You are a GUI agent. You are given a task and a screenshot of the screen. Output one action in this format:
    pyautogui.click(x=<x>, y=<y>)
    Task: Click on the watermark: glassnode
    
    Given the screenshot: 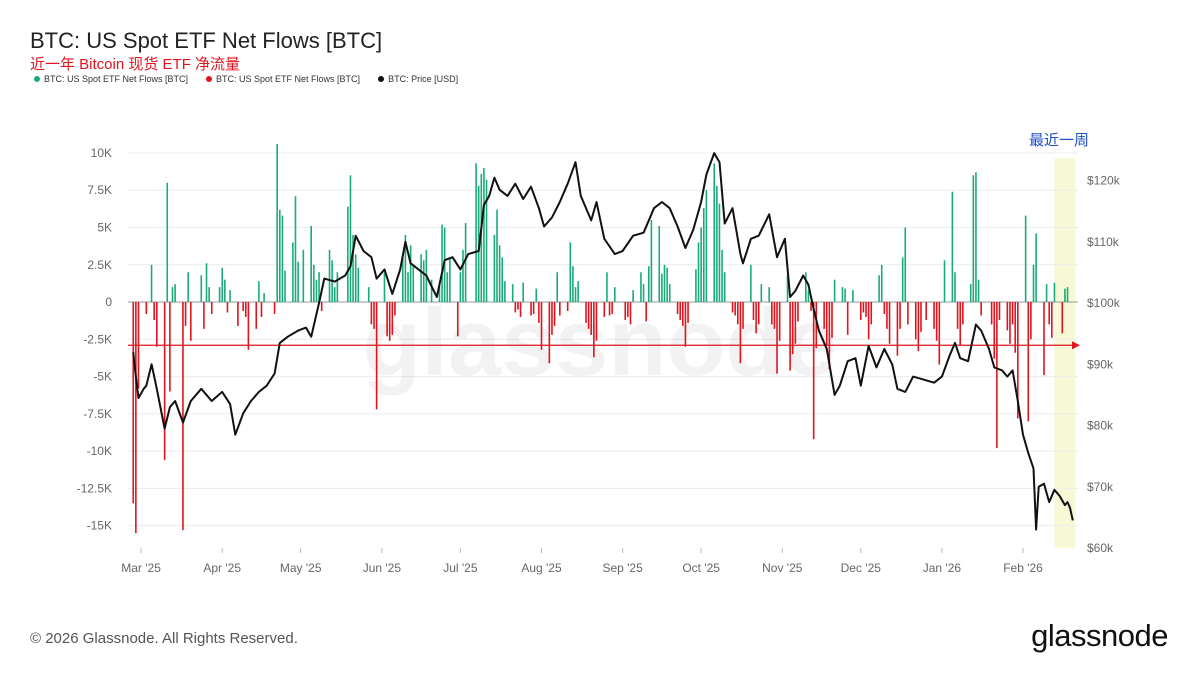 What is the action you would take?
    pyautogui.click(x=600, y=342)
    